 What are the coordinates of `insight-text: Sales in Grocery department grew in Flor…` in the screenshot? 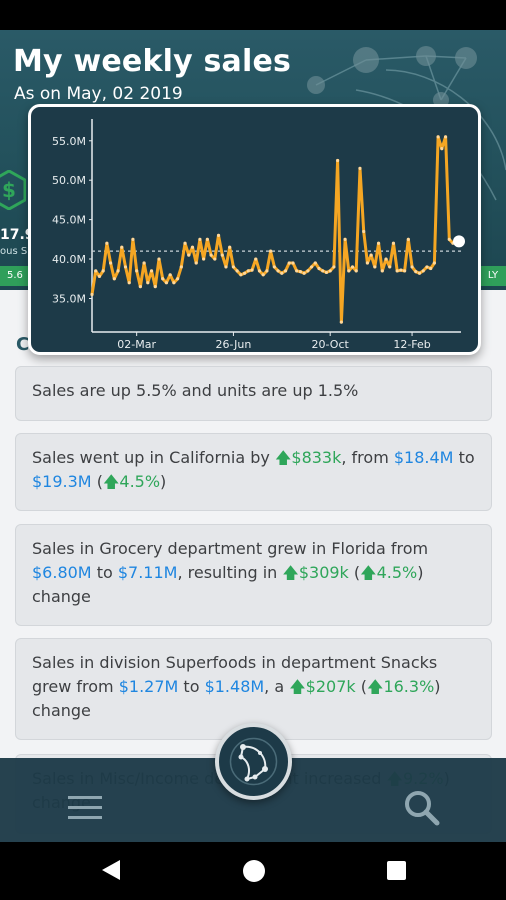 It's located at (230, 548).